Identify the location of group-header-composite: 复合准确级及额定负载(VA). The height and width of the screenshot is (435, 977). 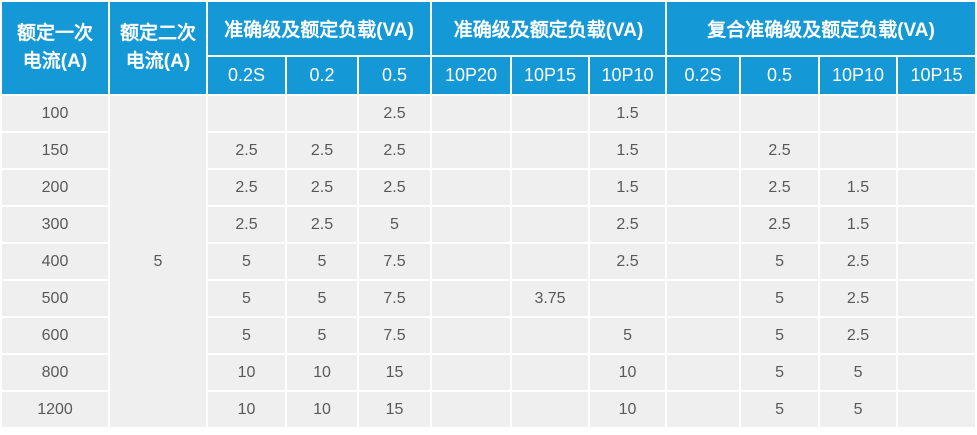
(821, 28).